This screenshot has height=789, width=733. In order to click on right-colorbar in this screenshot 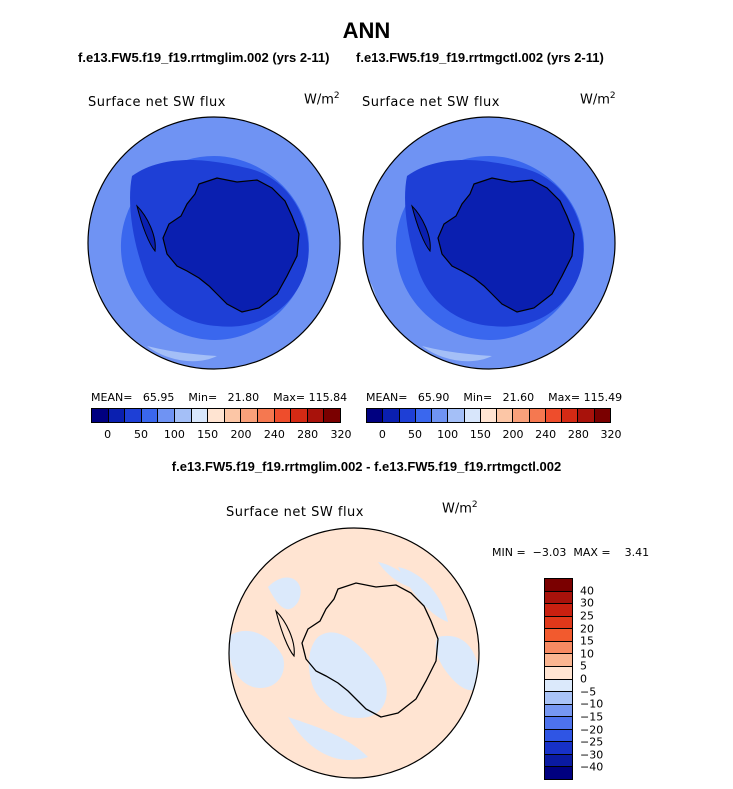, I will do `click(488, 415)`.